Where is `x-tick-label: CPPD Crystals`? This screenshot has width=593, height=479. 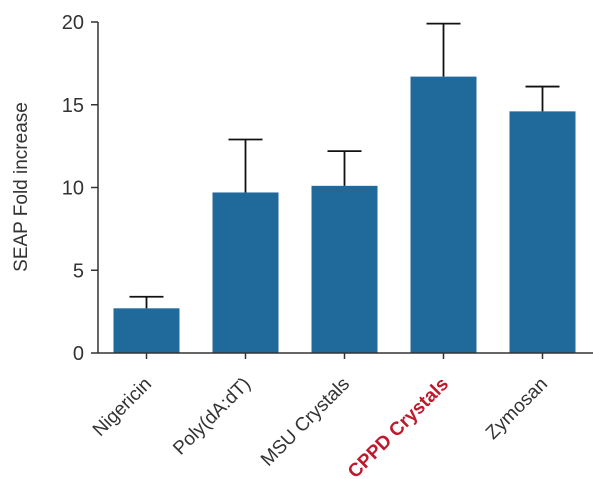
x-tick-label: CPPD Crystals is located at coordinates (398, 426).